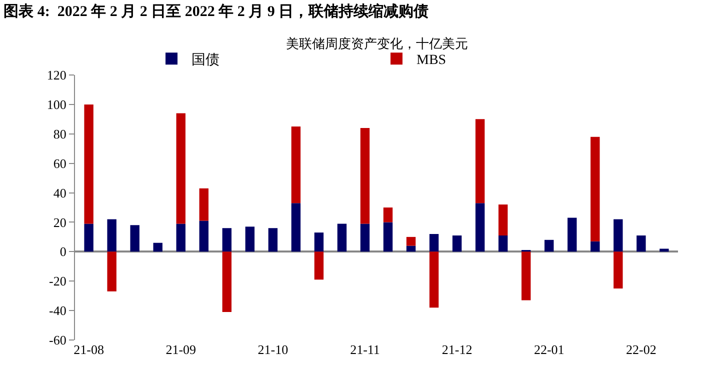 The width and height of the screenshot is (718, 380). Describe the element at coordinates (549, 349) in the screenshot. I see `x-tick-label: 22-01` at that location.